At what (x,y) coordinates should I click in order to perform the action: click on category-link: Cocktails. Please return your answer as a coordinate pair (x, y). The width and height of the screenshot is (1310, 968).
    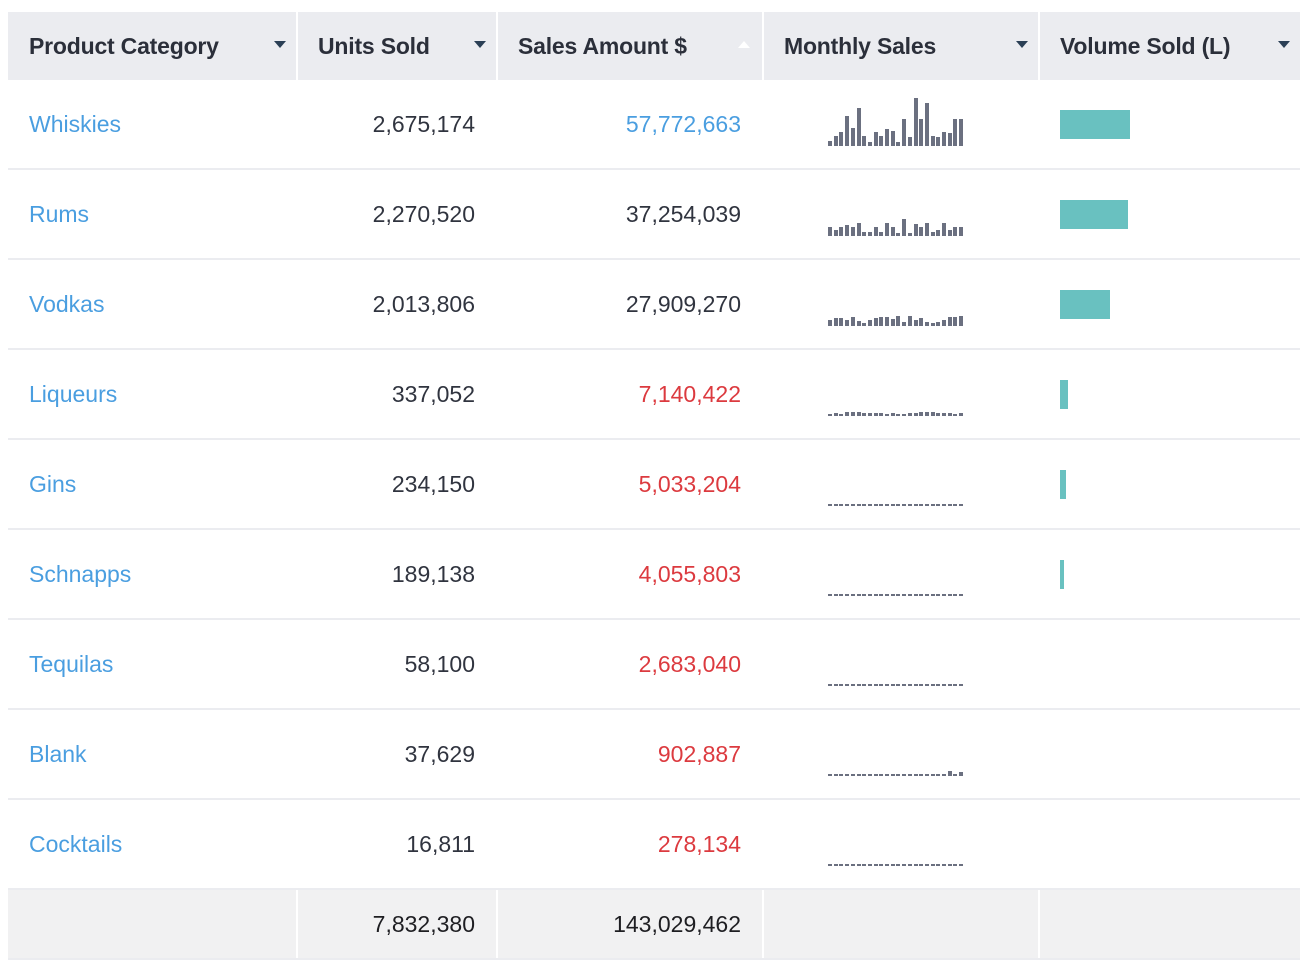
    Looking at the image, I should click on (76, 843).